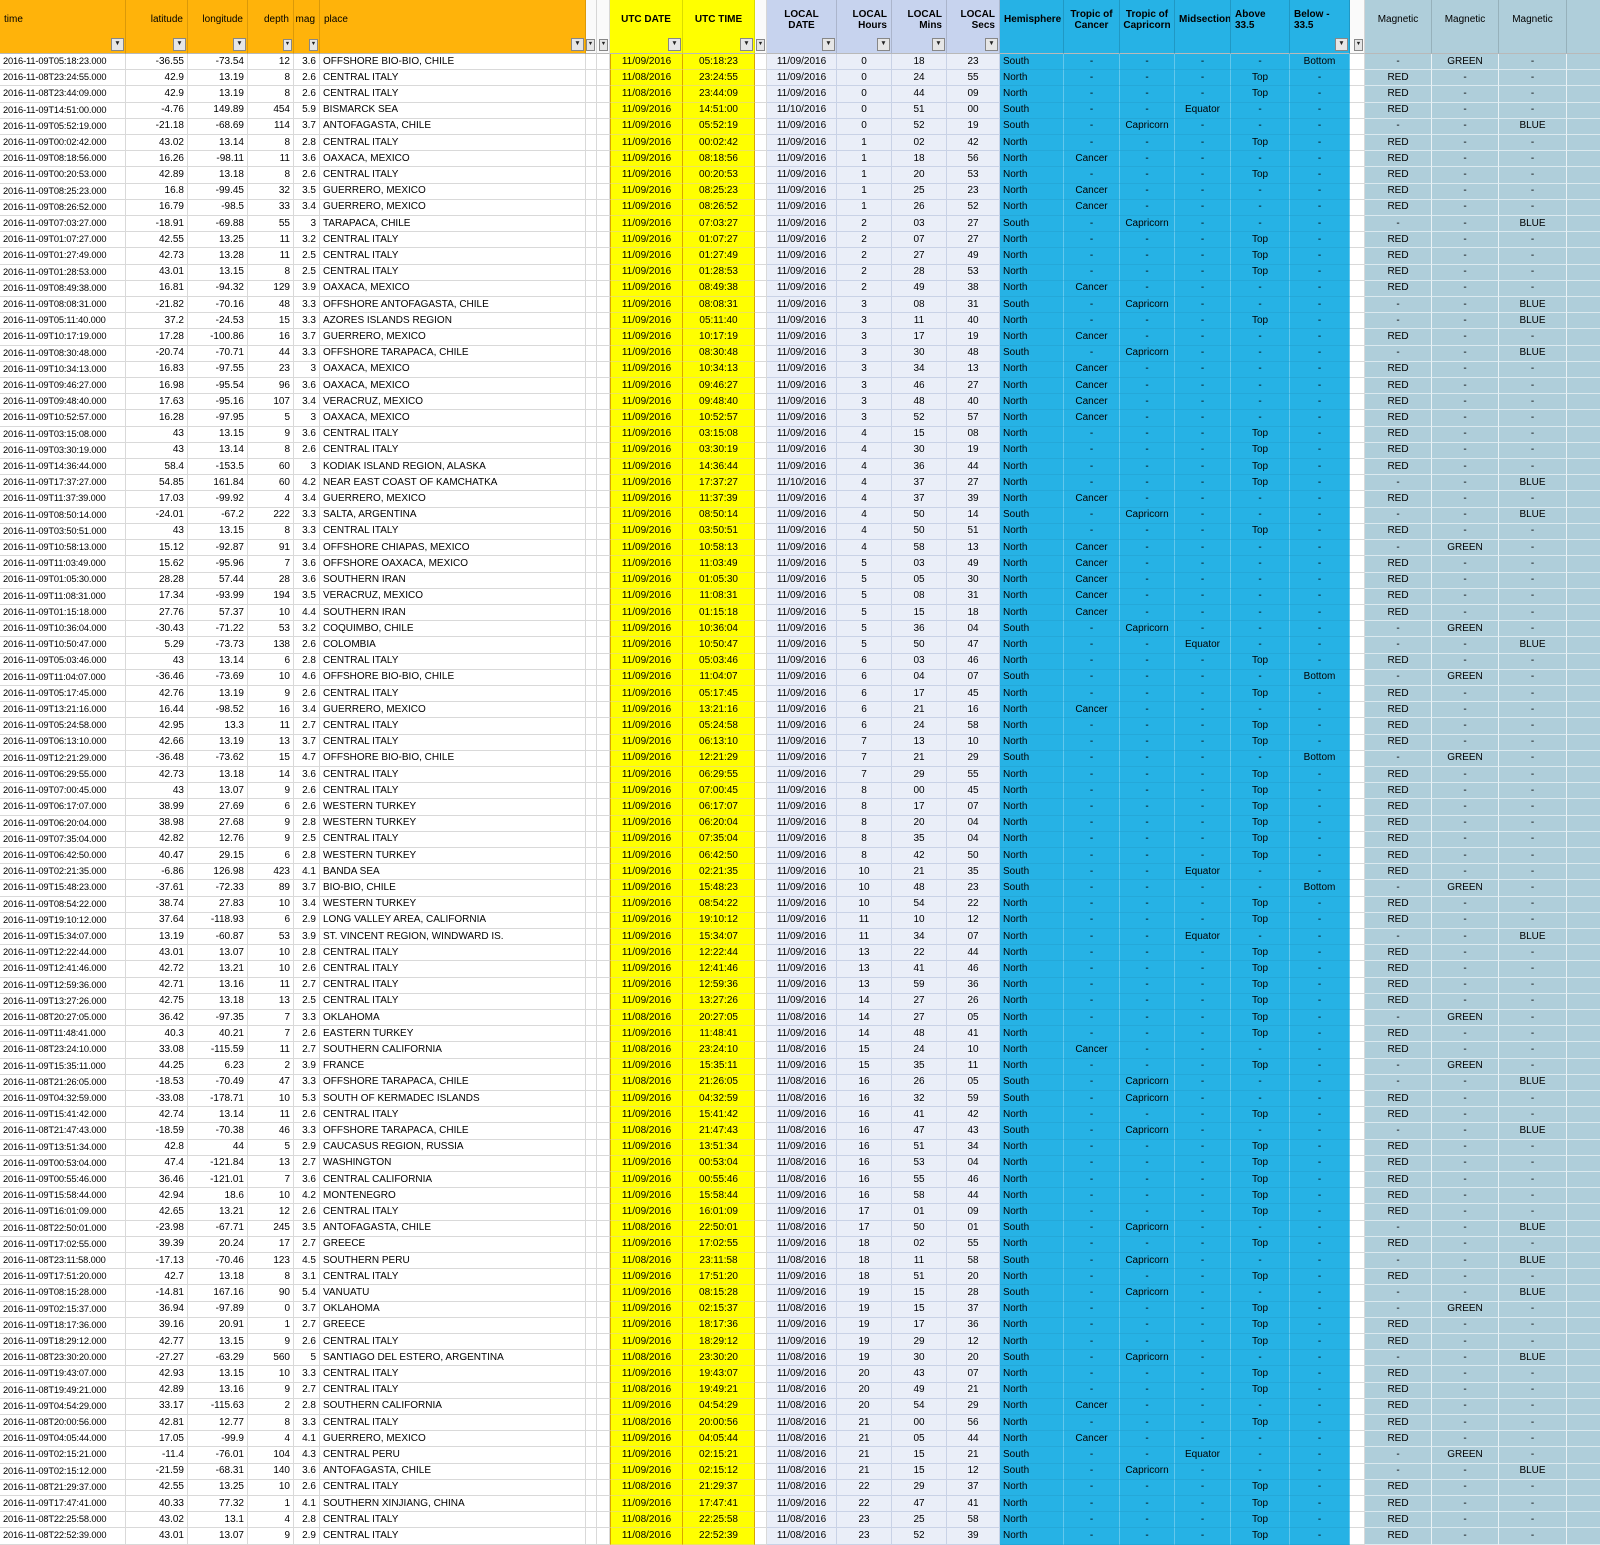 The width and height of the screenshot is (1600, 1545). I want to click on cell-latitude: 42.94, so click(157, 1196).